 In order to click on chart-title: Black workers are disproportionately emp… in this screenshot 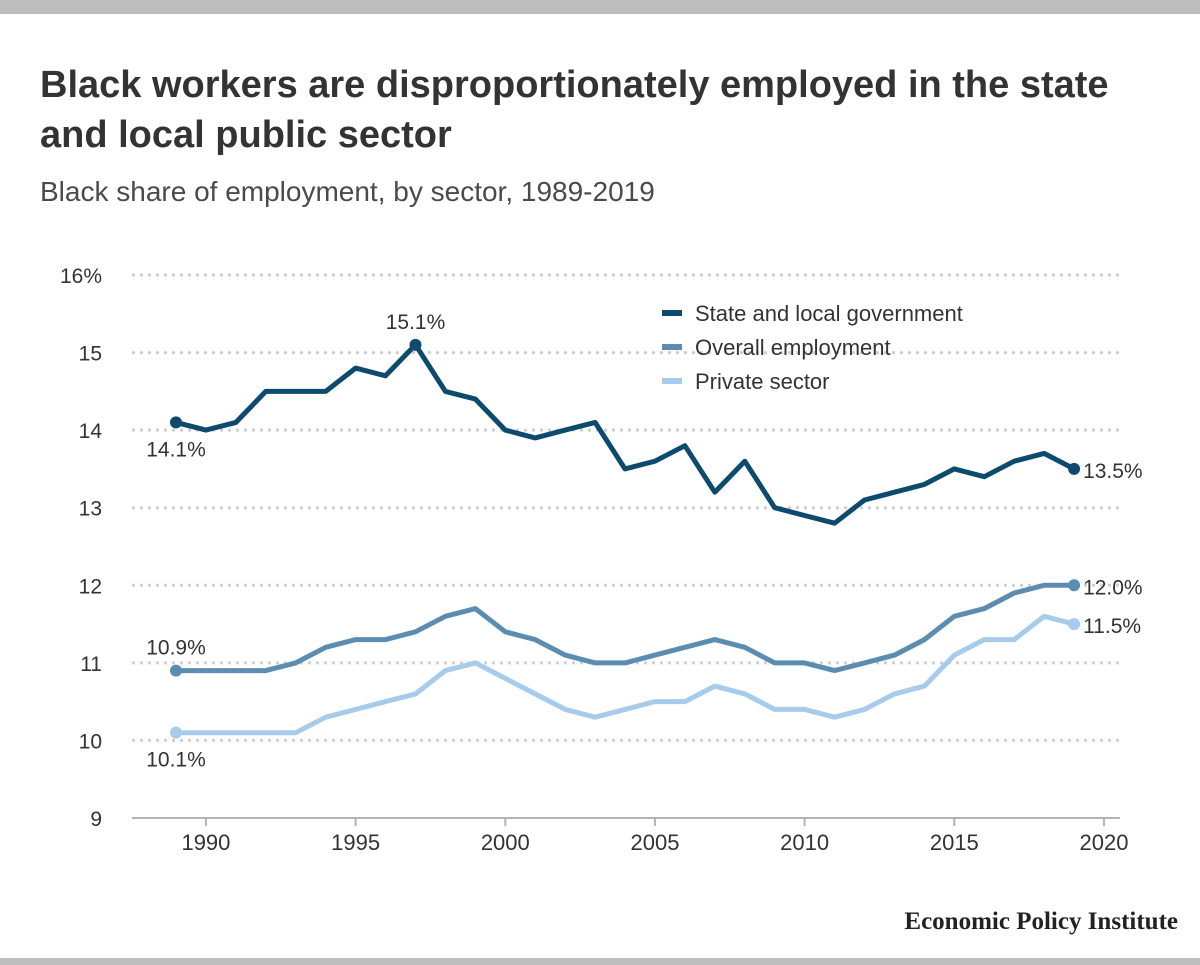, I will do `click(574, 110)`.